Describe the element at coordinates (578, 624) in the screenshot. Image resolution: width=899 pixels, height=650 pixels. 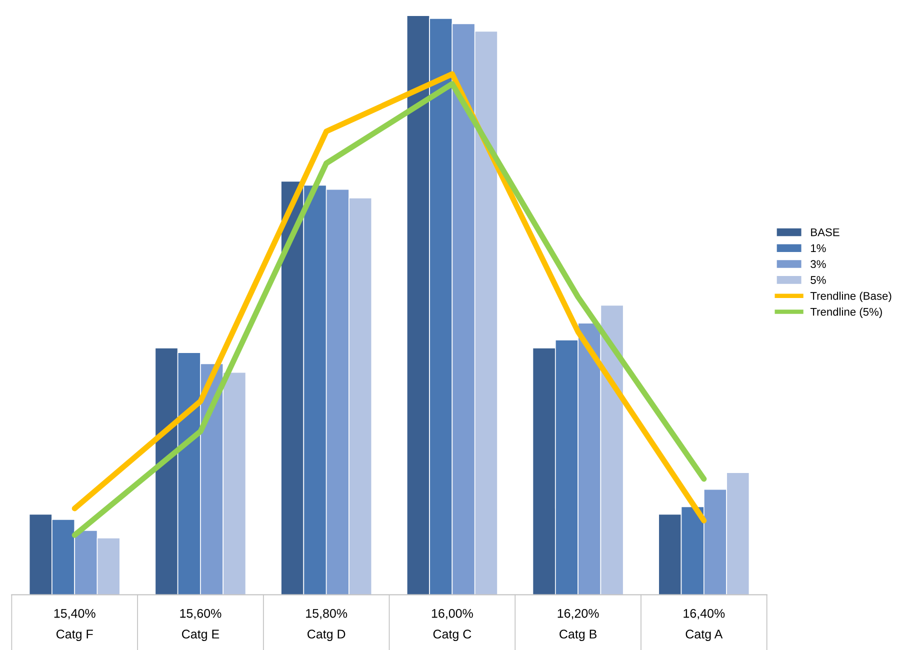
I see `x-tick-label: 16,20% Catg B` at that location.